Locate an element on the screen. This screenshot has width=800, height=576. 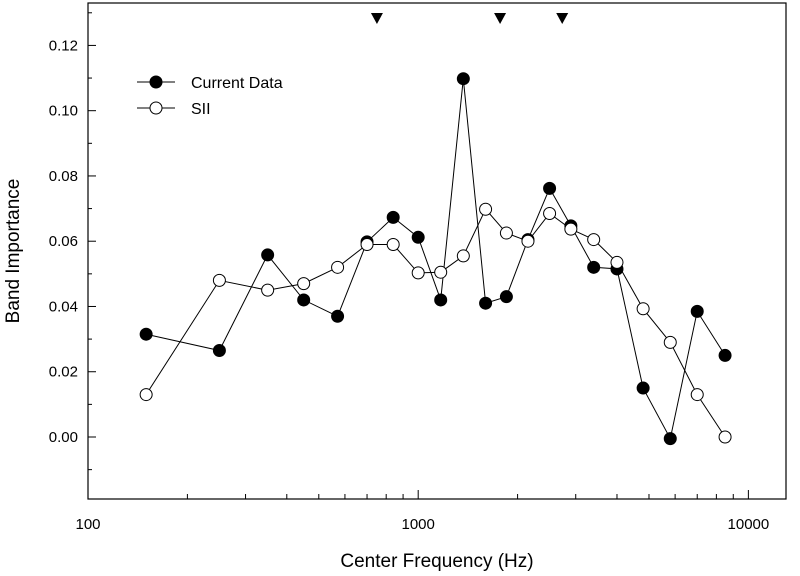
y-tick-label: 0.00 is located at coordinates (63, 437).